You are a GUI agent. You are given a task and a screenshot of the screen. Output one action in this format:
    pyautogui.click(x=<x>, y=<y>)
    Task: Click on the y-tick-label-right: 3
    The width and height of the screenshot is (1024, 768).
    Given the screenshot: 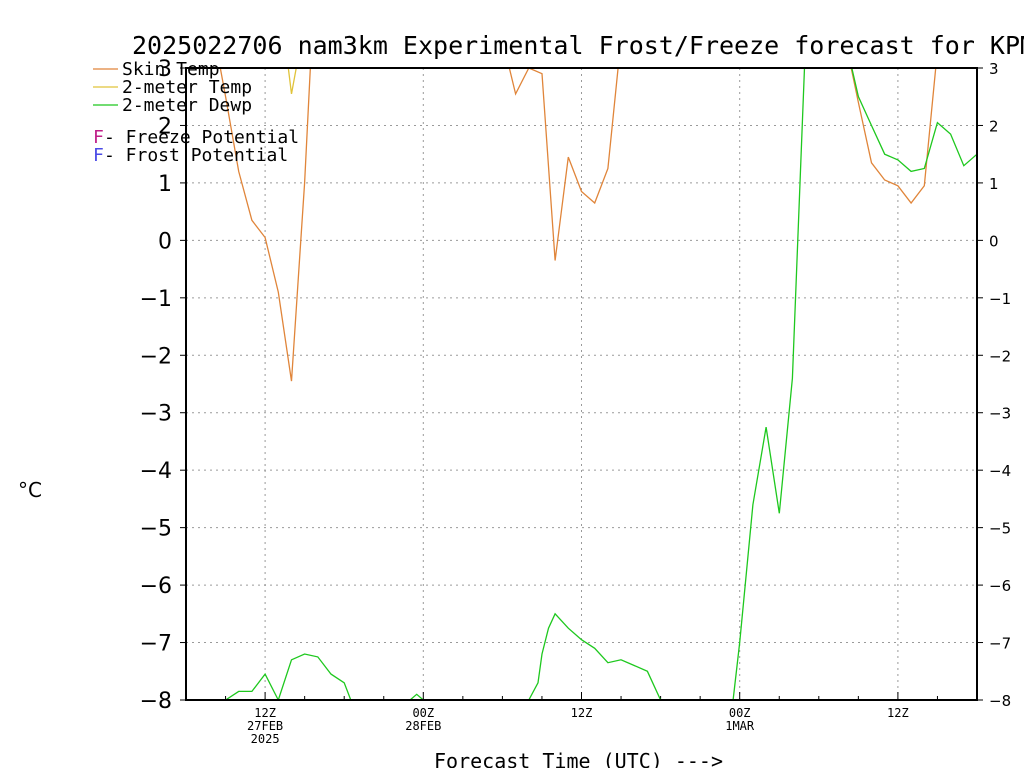 What is the action you would take?
    pyautogui.click(x=994, y=69)
    